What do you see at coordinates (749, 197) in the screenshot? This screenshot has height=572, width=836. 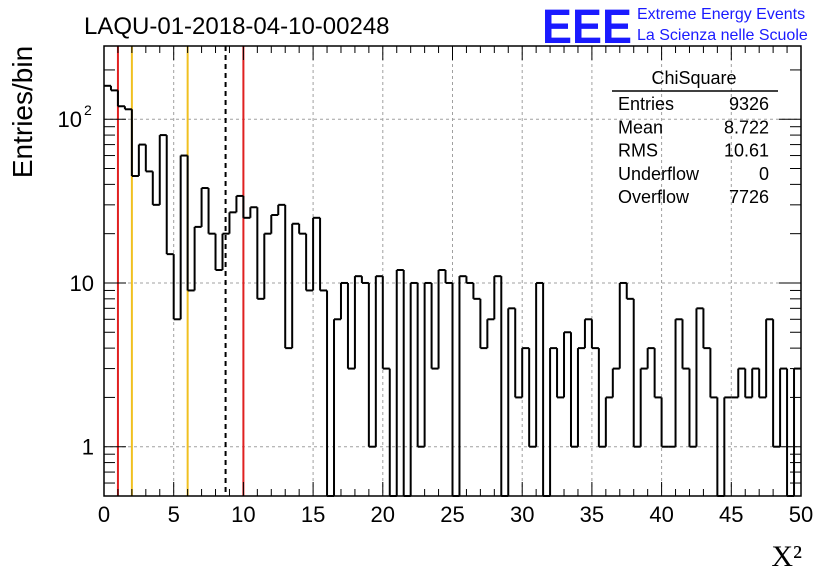 I see `stats-value-overflow: 7726` at bounding box center [749, 197].